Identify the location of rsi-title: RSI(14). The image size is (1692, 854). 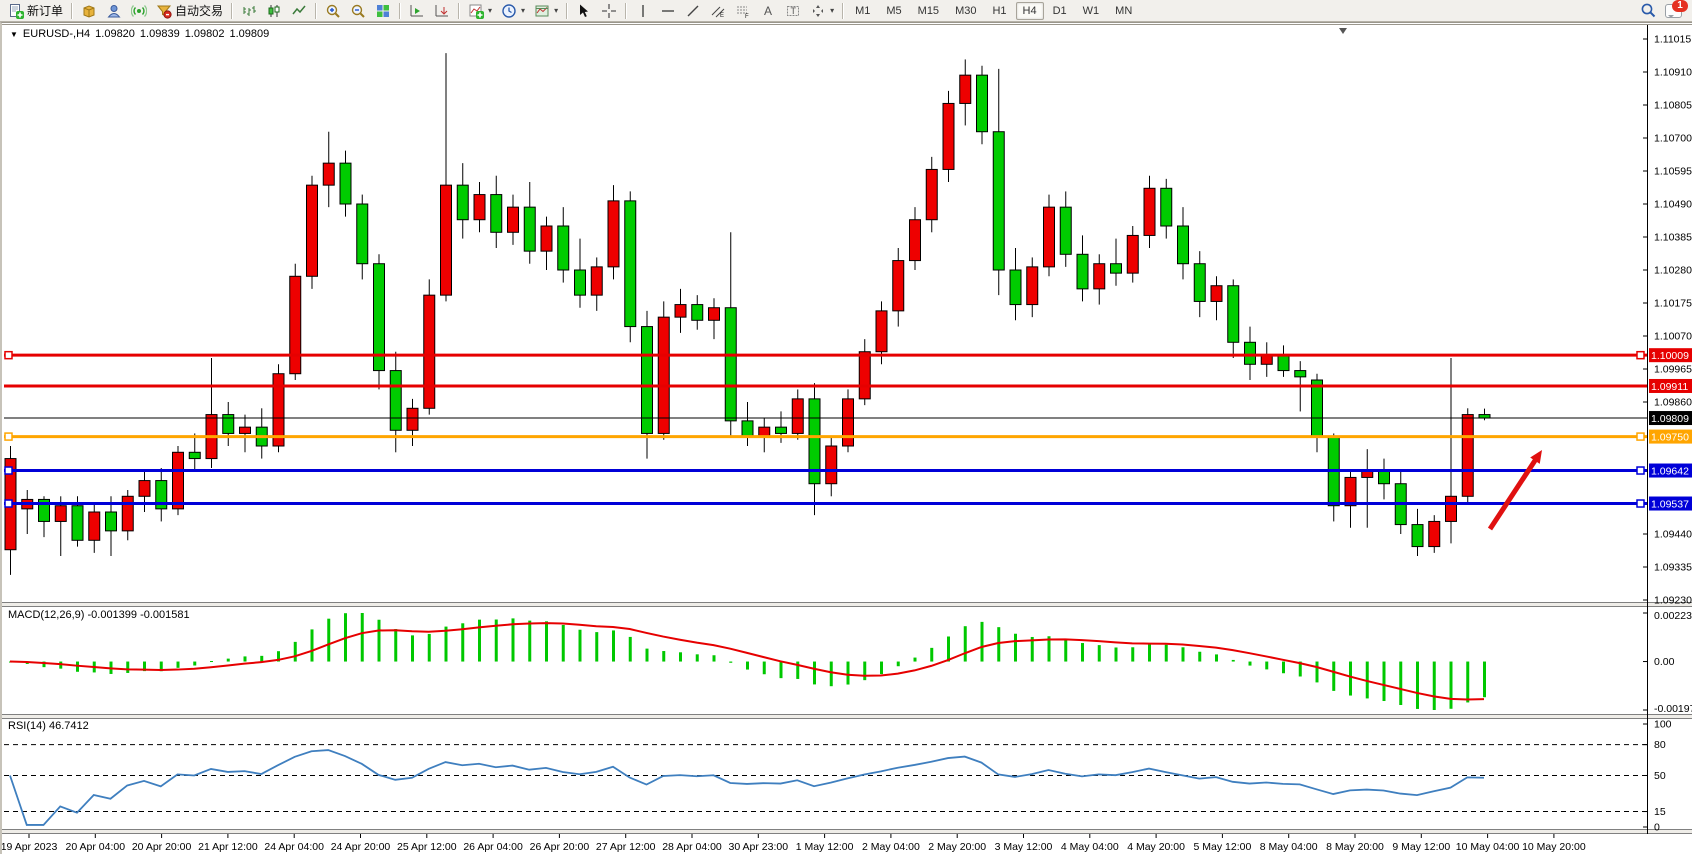
(27, 726).